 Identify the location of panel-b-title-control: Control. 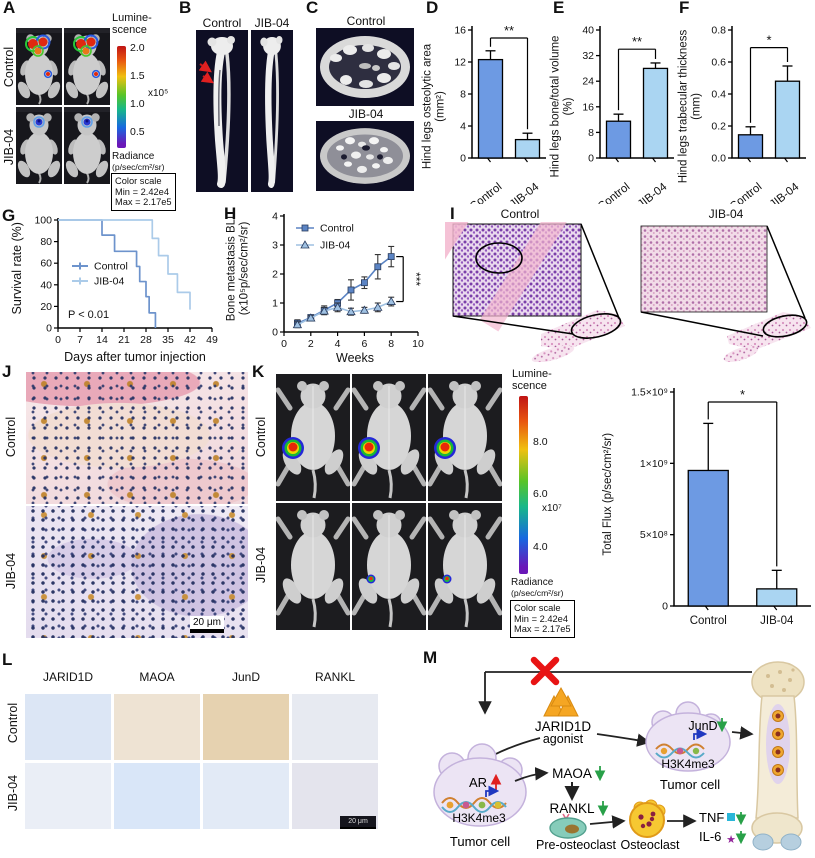
(222, 23).